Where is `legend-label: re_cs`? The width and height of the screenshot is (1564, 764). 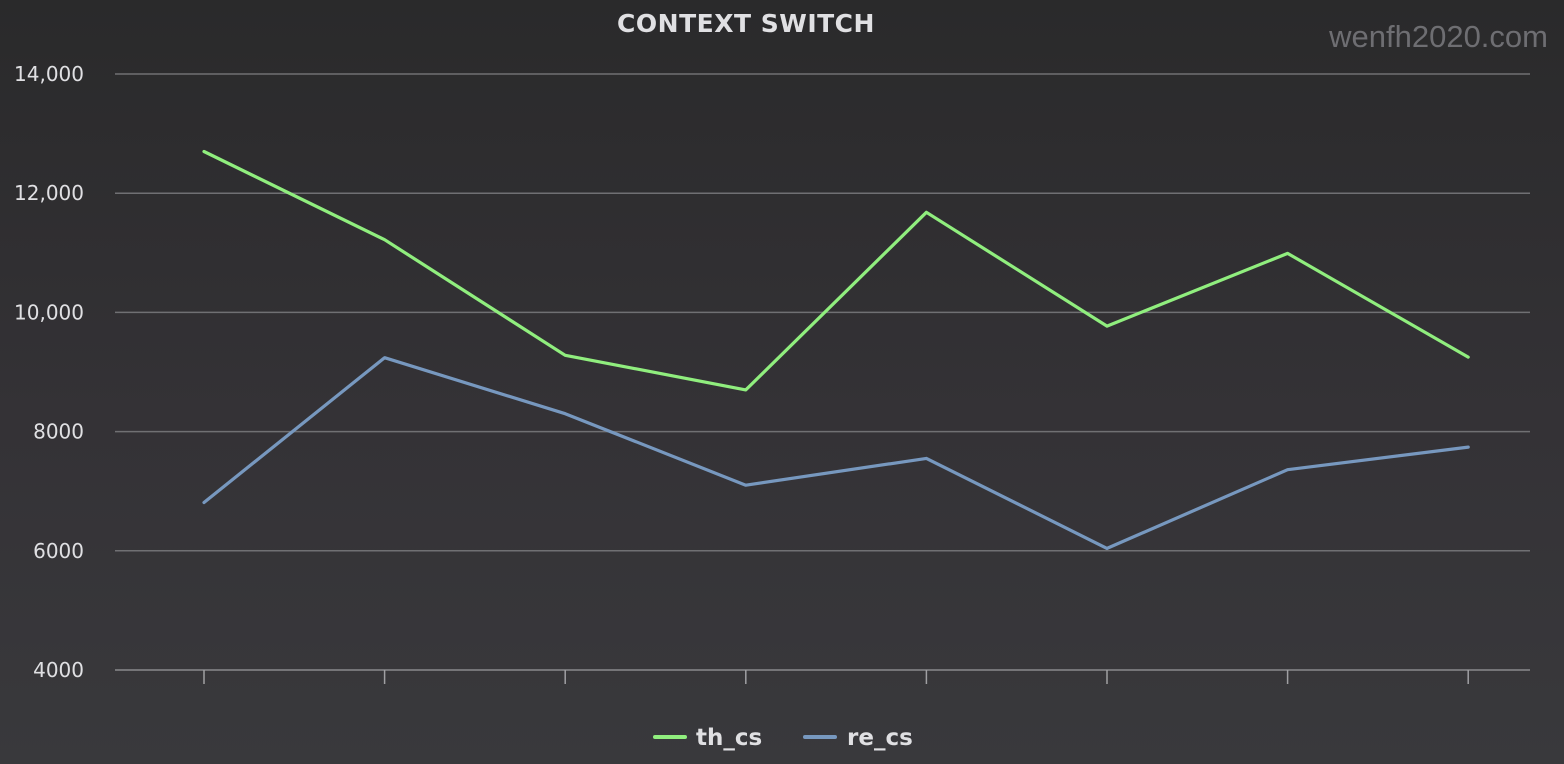
legend-label: re_cs is located at coordinates (880, 738).